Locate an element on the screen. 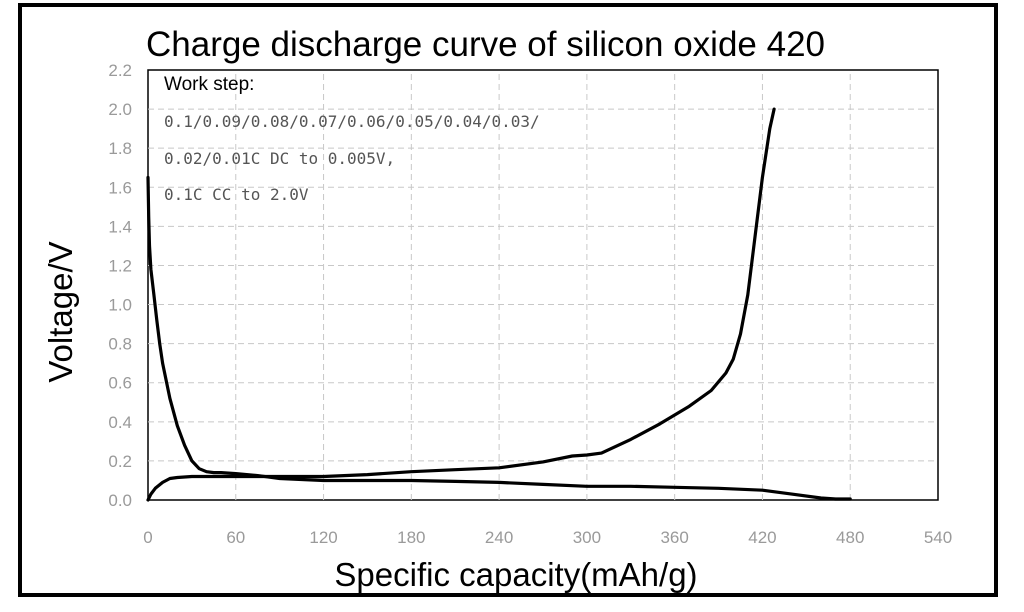  y-tick-label: 1.2 is located at coordinates (120, 265).